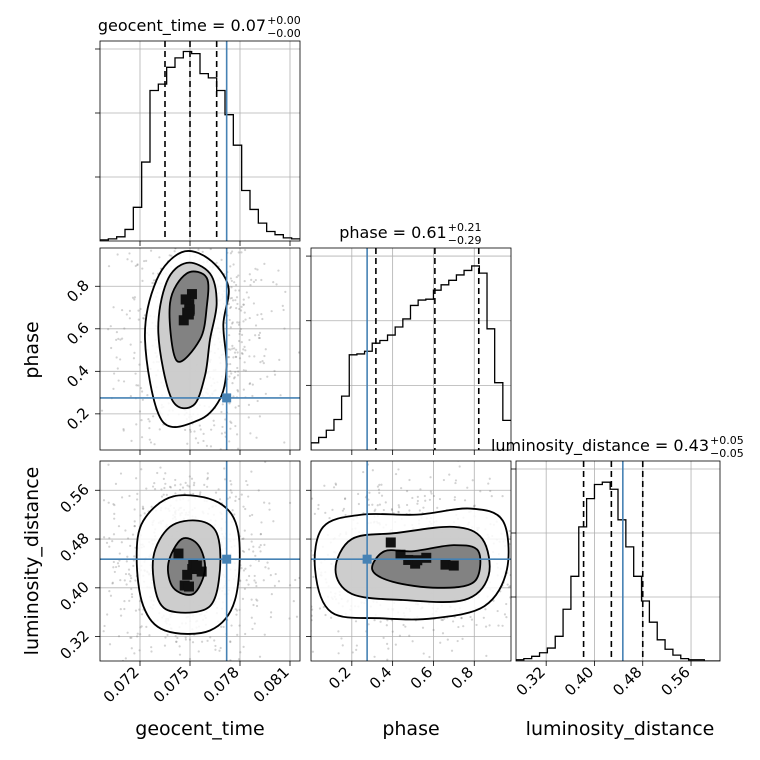 This screenshot has width=760, height=760. What do you see at coordinates (422, 678) in the screenshot?
I see `x-tick-label: 0.6` at bounding box center [422, 678].